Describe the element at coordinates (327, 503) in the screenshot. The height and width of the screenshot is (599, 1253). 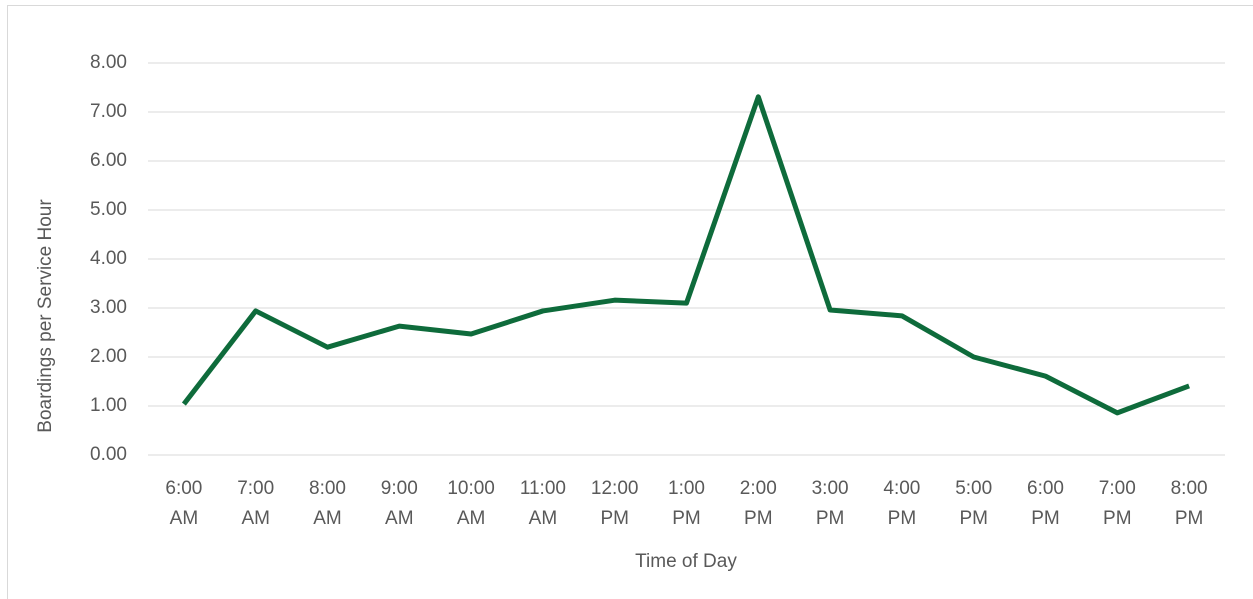
I see `x-tick-label: 8:00 AM` at that location.